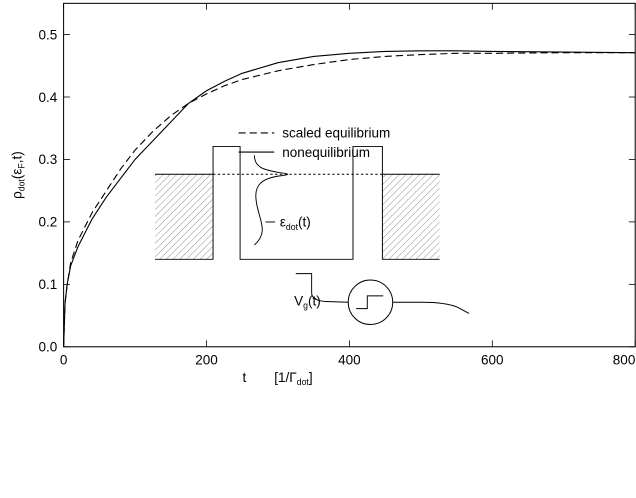 The width and height of the screenshot is (636, 498). I want to click on y-label-mid: (ε, so click(16, 174).